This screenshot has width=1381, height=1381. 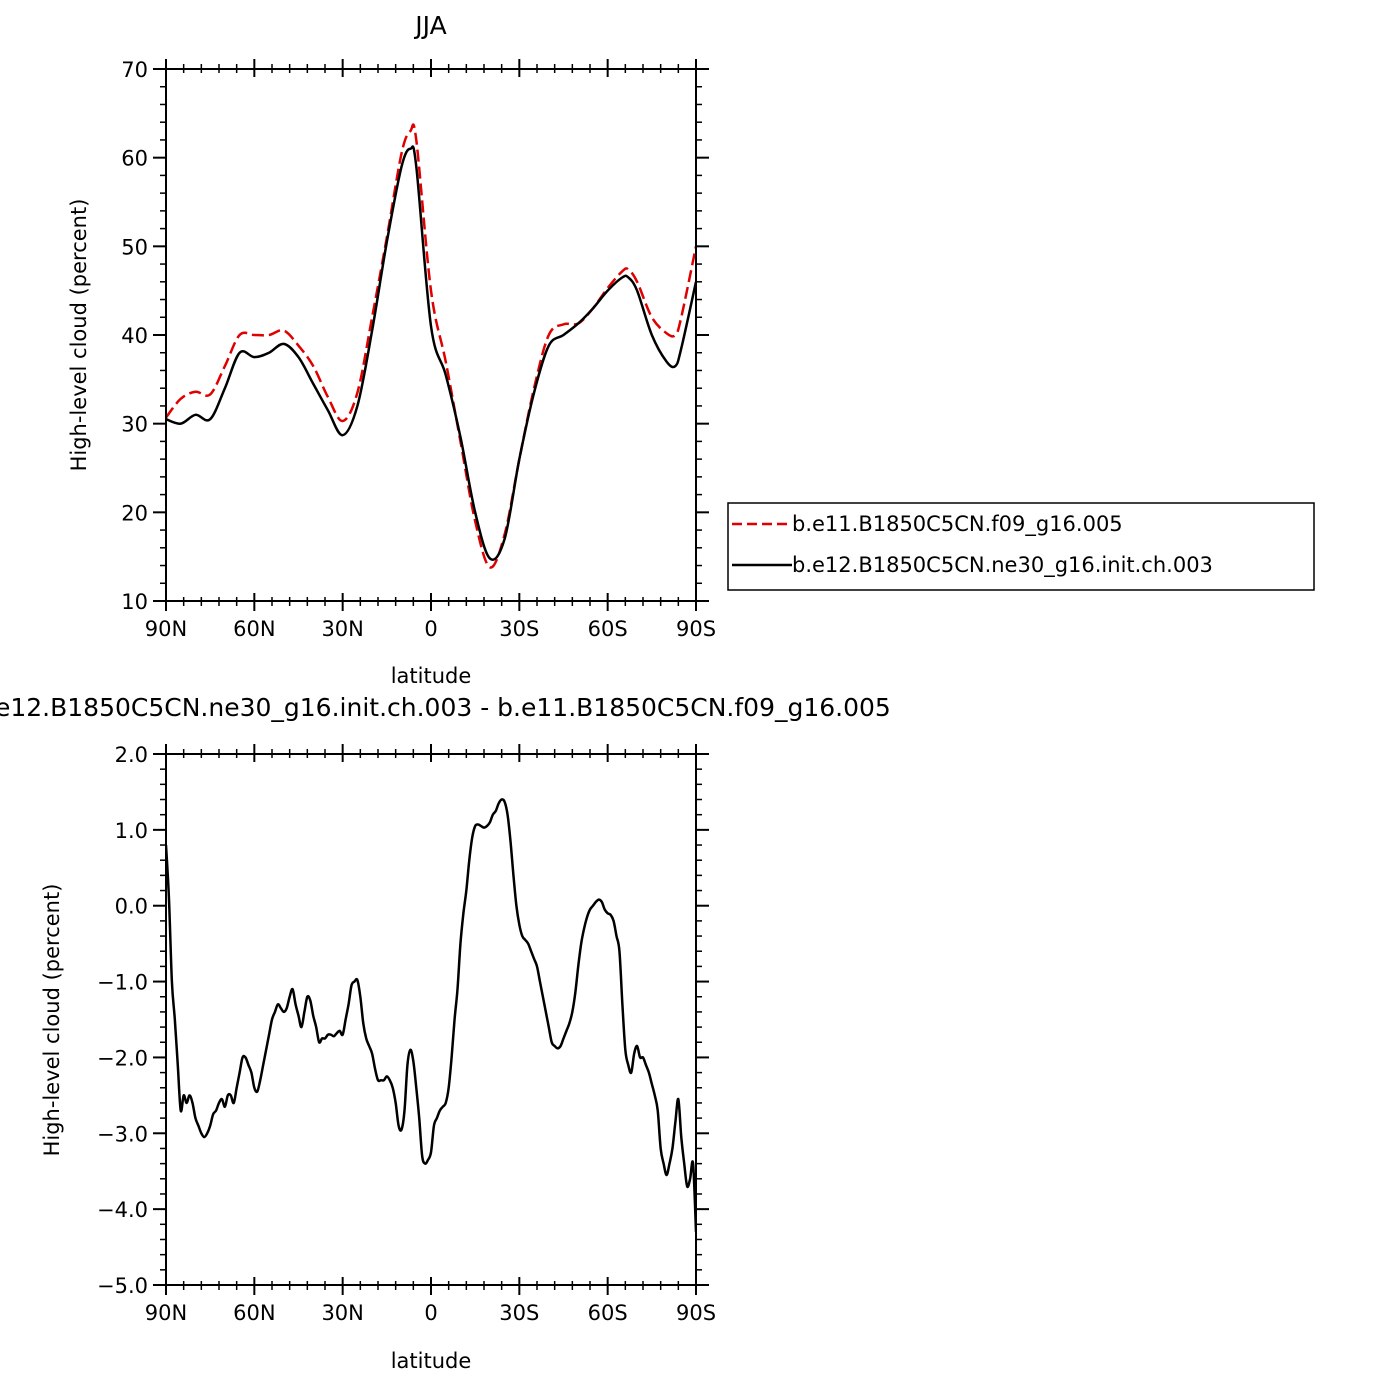 What do you see at coordinates (122, 1058) in the screenshot?
I see `y-tick-label: −2.0` at bounding box center [122, 1058].